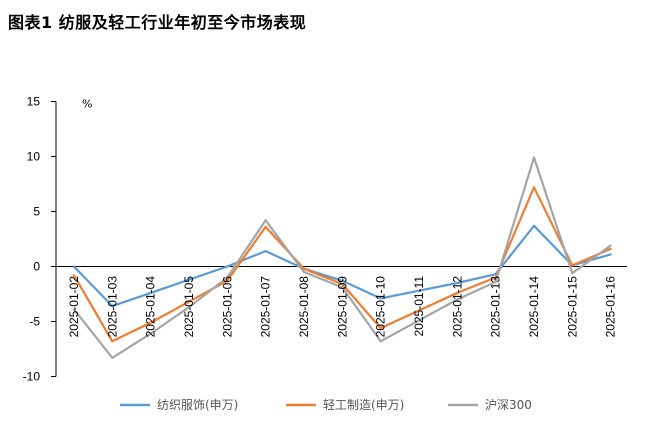 The height and width of the screenshot is (424, 646). What do you see at coordinates (266, 307) in the screenshot?
I see `x-tick-label: 2025-01-07` at bounding box center [266, 307].